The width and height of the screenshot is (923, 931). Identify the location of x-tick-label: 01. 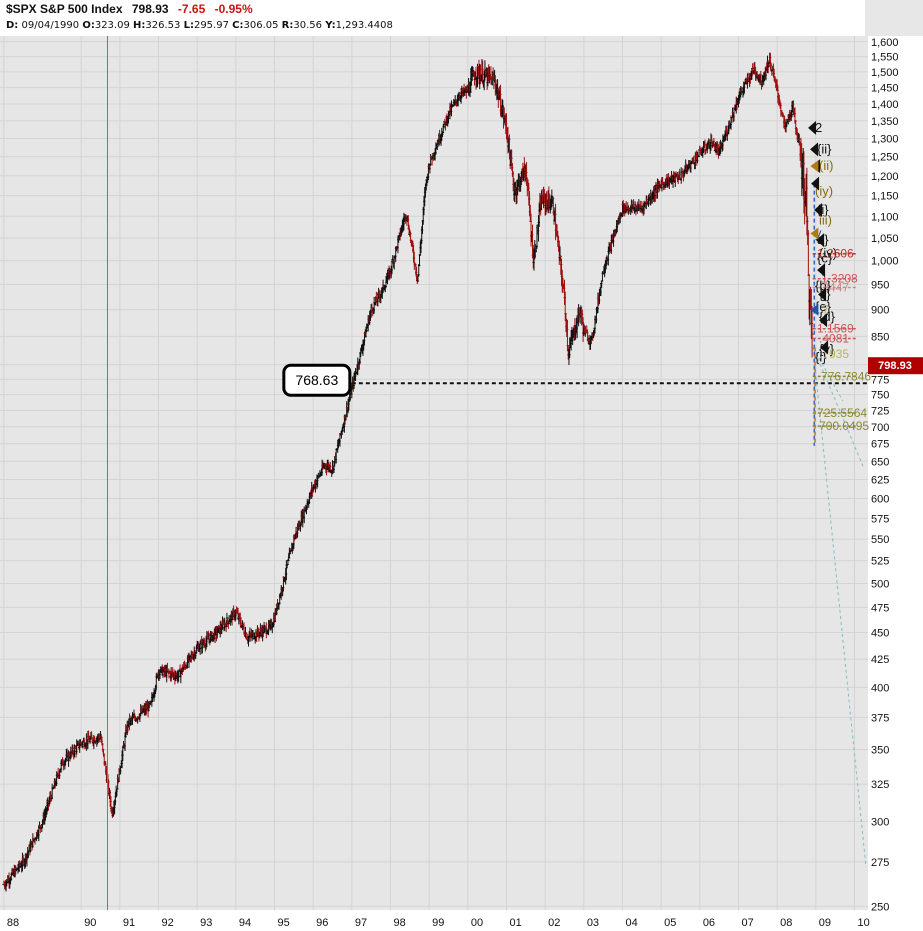
(515, 923).